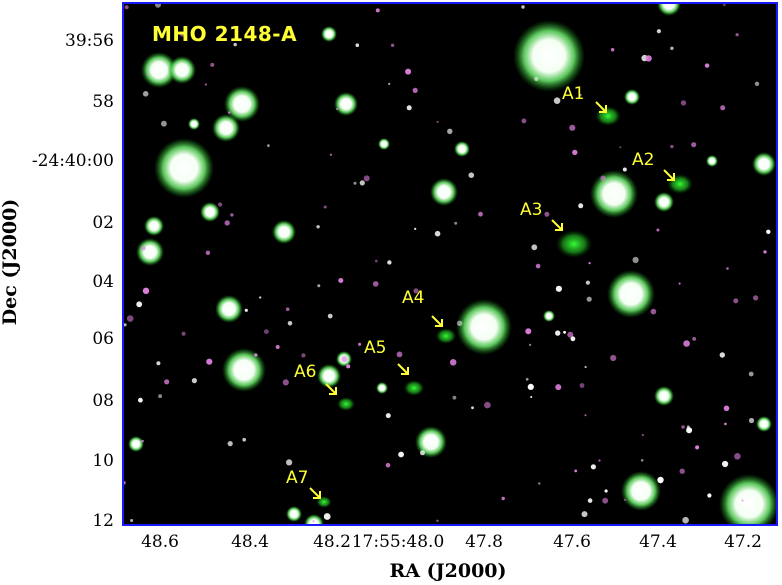 The height and width of the screenshot is (585, 782). I want to click on y-axis-label: Dec (J2000), so click(10, 262).